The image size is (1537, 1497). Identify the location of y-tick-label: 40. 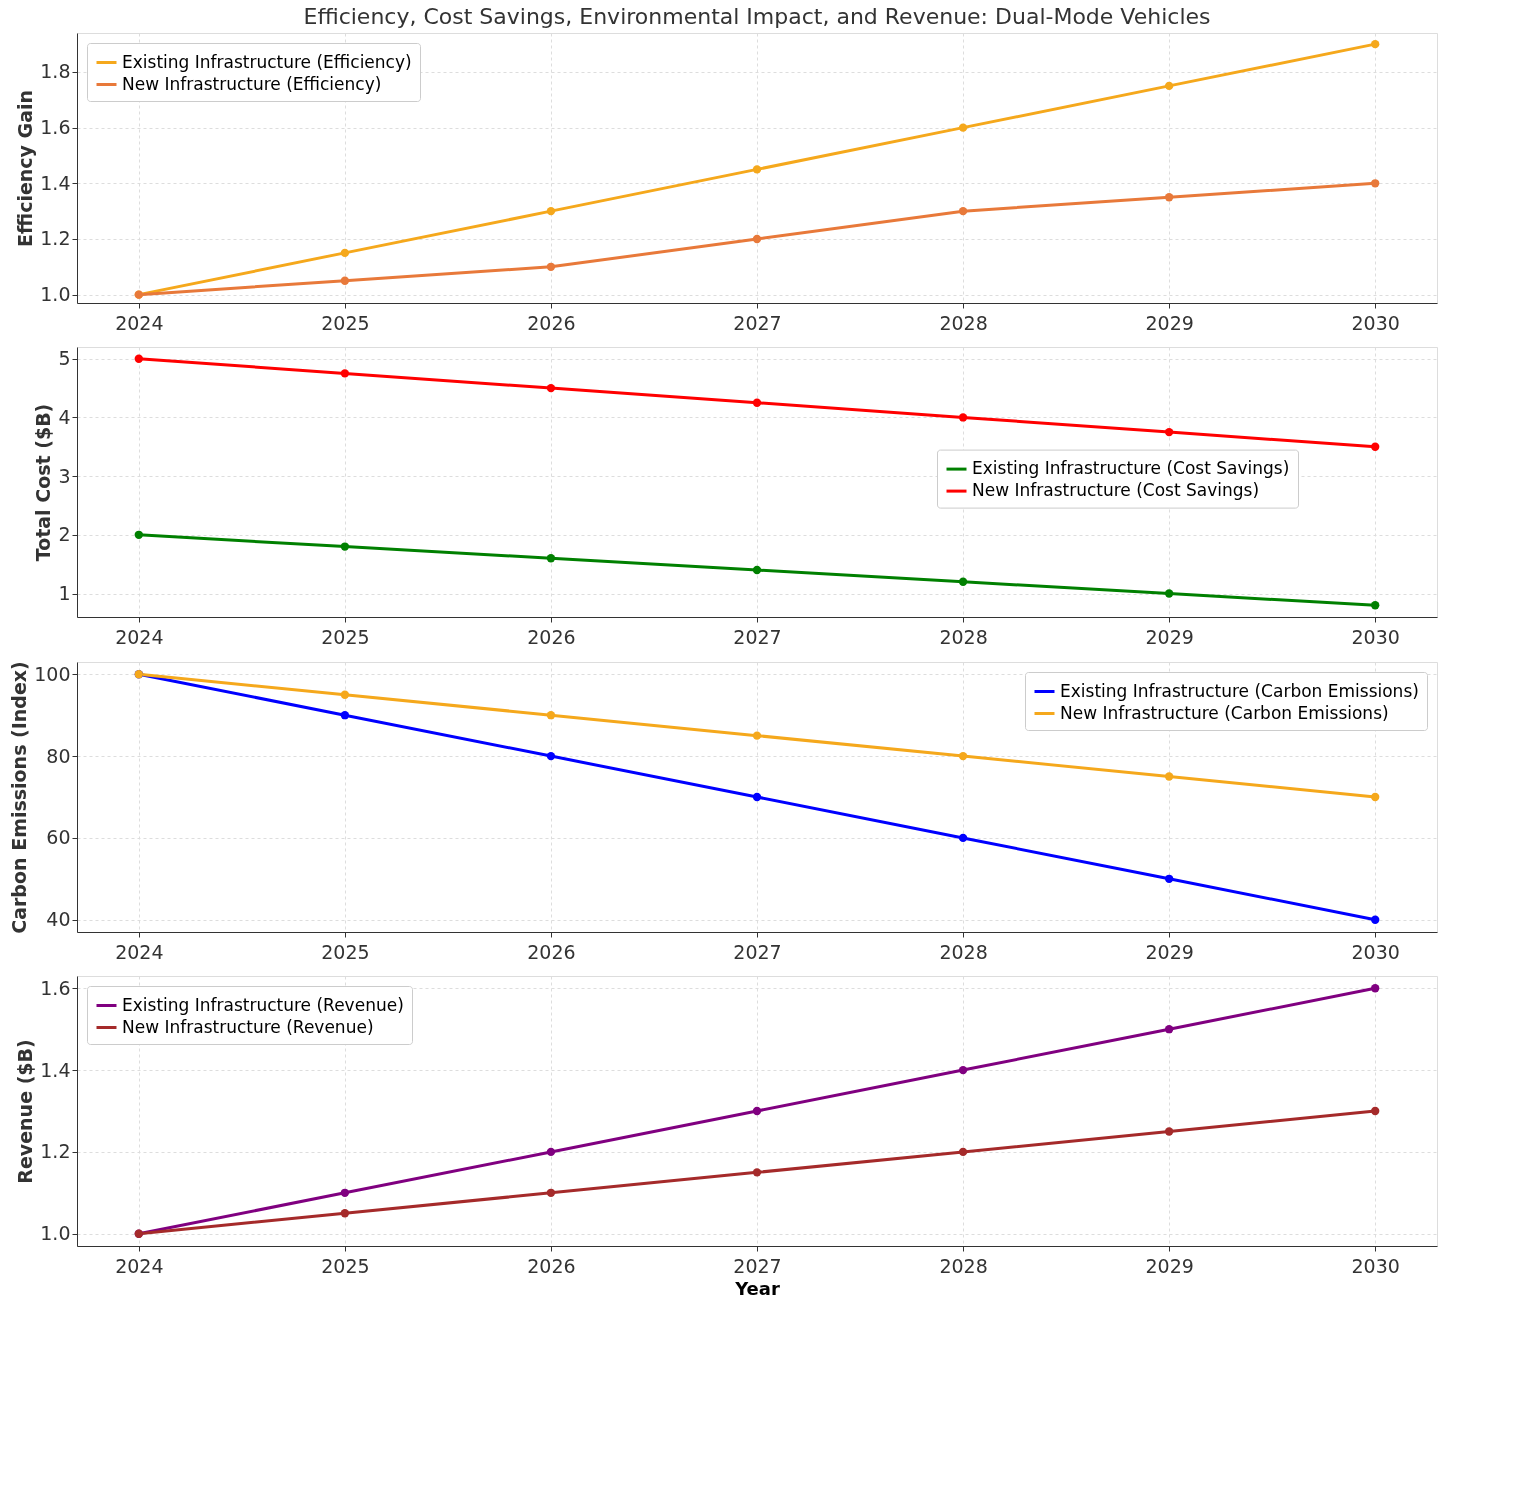
(58, 919).